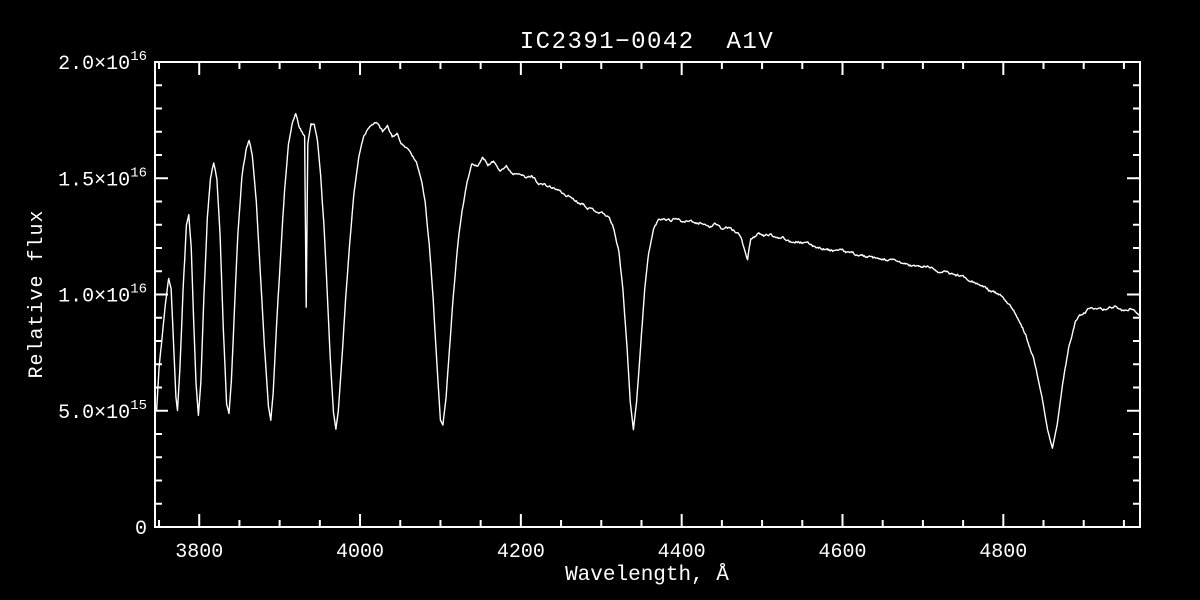 The width and height of the screenshot is (1200, 600). What do you see at coordinates (37, 293) in the screenshot?
I see `y-axis-label: Relative flux` at bounding box center [37, 293].